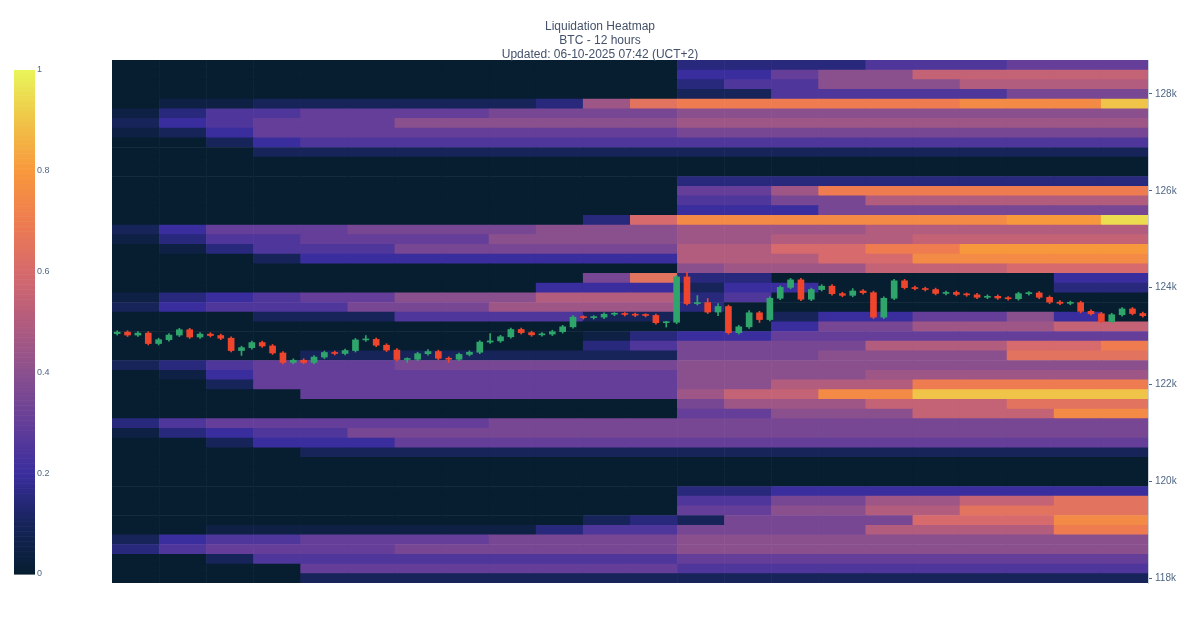 Image resolution: width=1200 pixels, height=631 pixels. What do you see at coordinates (40, 573) in the screenshot?
I see `color-bar-label: 0` at bounding box center [40, 573].